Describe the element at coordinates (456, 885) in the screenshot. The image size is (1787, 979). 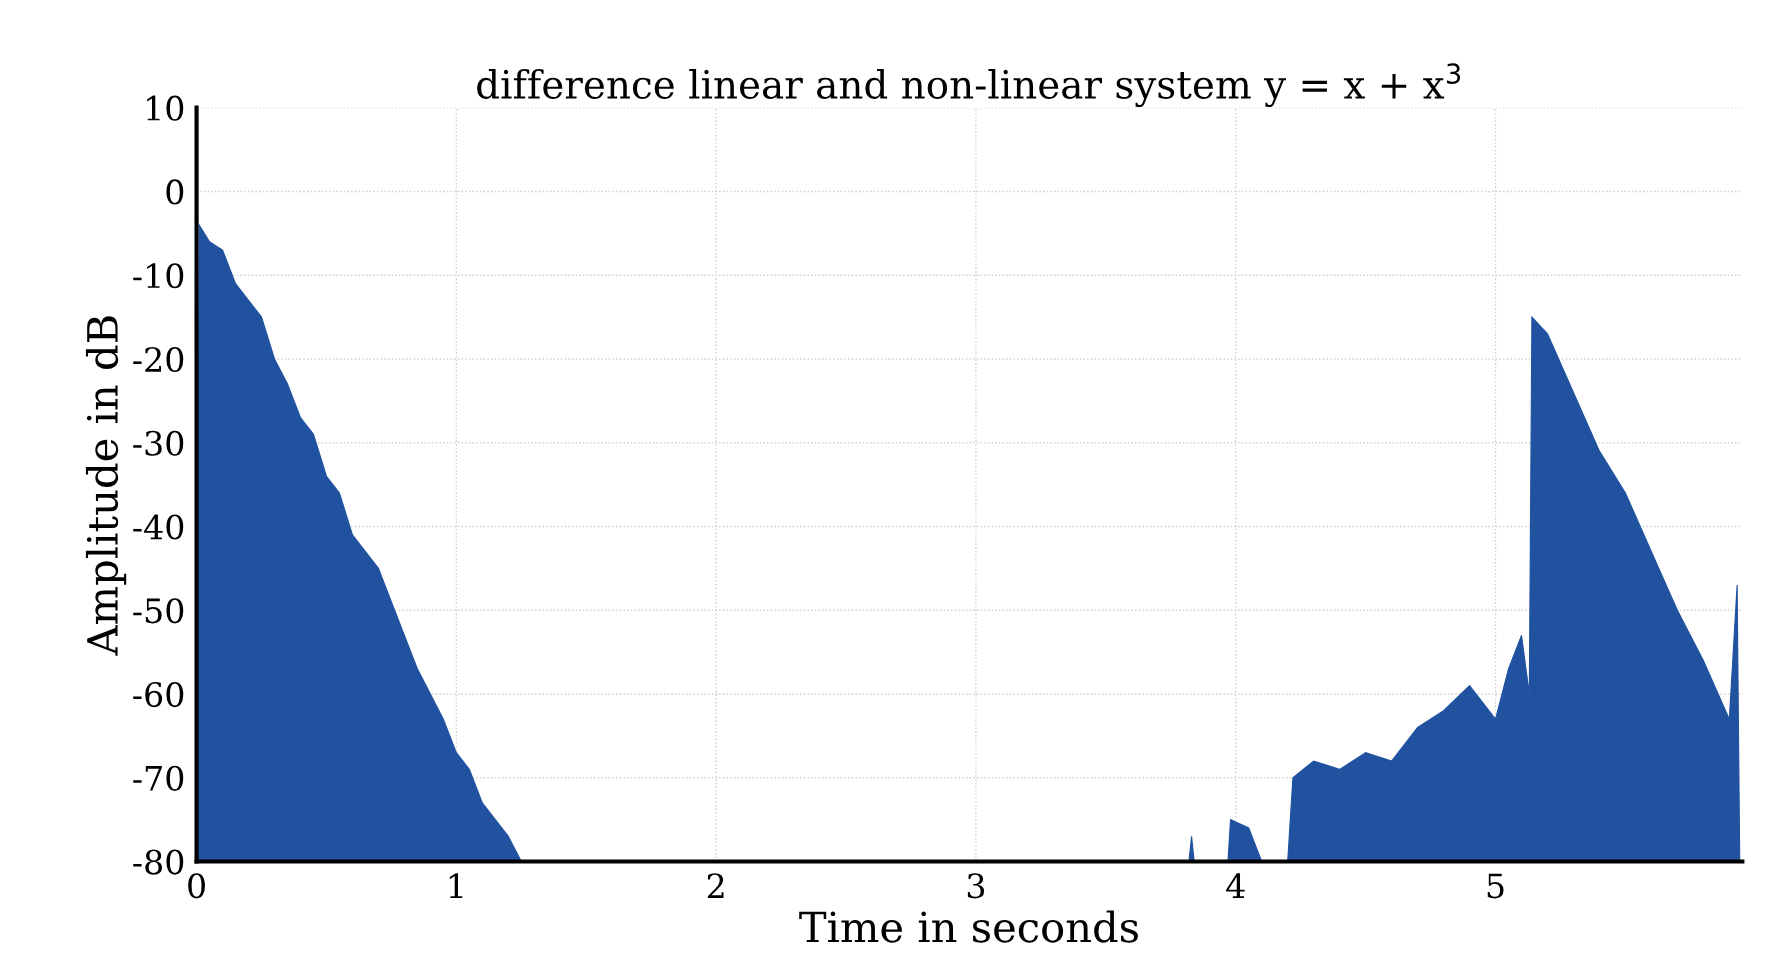
I see `x-tick-label: 1` at that location.